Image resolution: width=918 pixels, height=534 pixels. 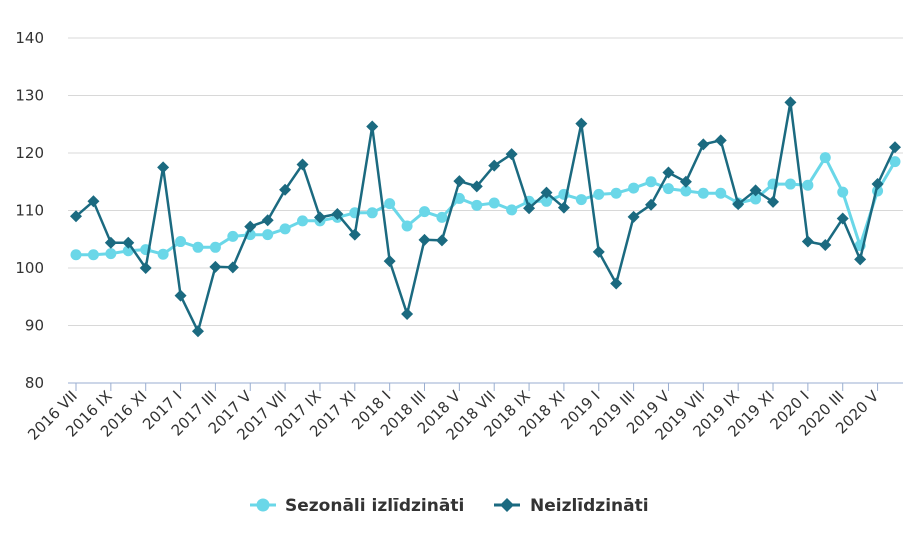 I want to click on y-tick-label: 90, so click(x=34, y=326).